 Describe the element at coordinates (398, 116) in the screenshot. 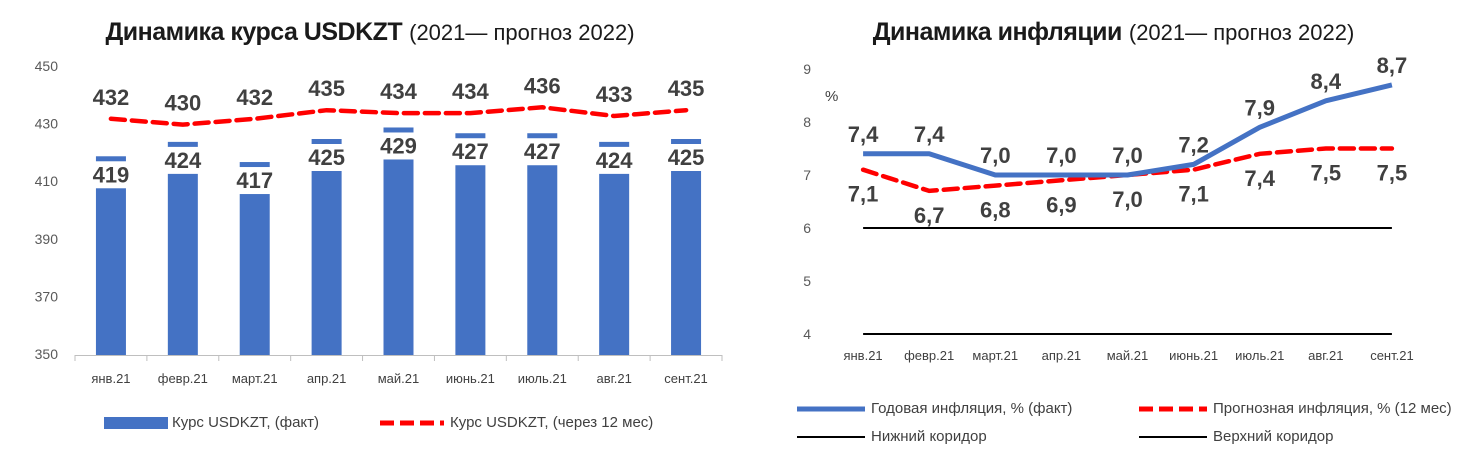

I see `series-line-forecast-rate` at that location.